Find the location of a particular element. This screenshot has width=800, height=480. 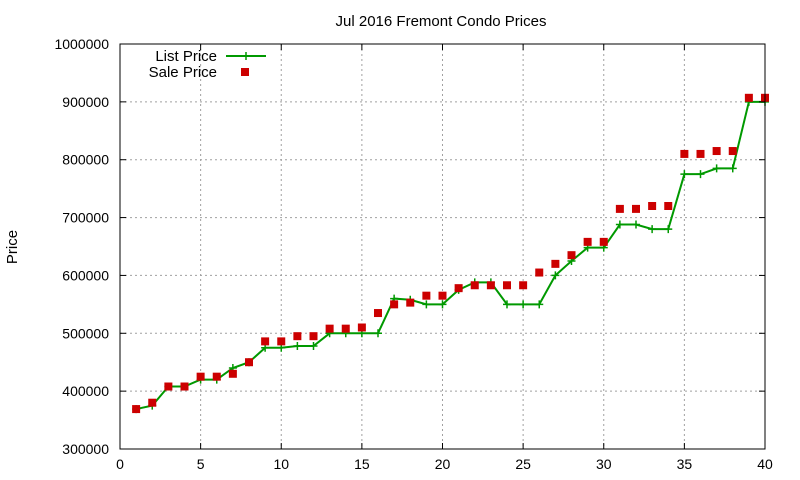

x-tick-label: 0 is located at coordinates (120, 464).